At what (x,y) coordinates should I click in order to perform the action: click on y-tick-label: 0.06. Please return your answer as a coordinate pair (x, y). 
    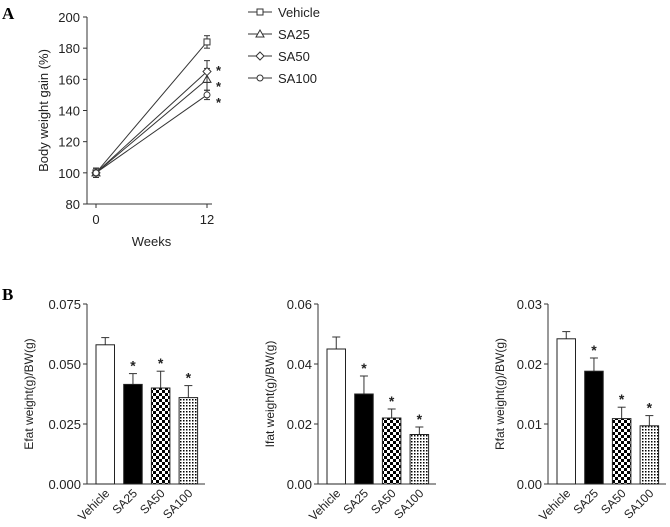
    Looking at the image, I should click on (299, 304).